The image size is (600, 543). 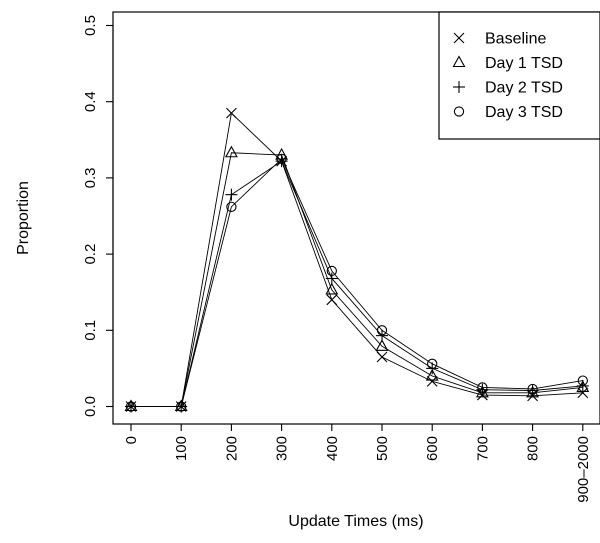 What do you see at coordinates (357, 463) in the screenshot?
I see `x-axis: 0 100 200 300 400 500 600 700 800 900–2000` at bounding box center [357, 463].